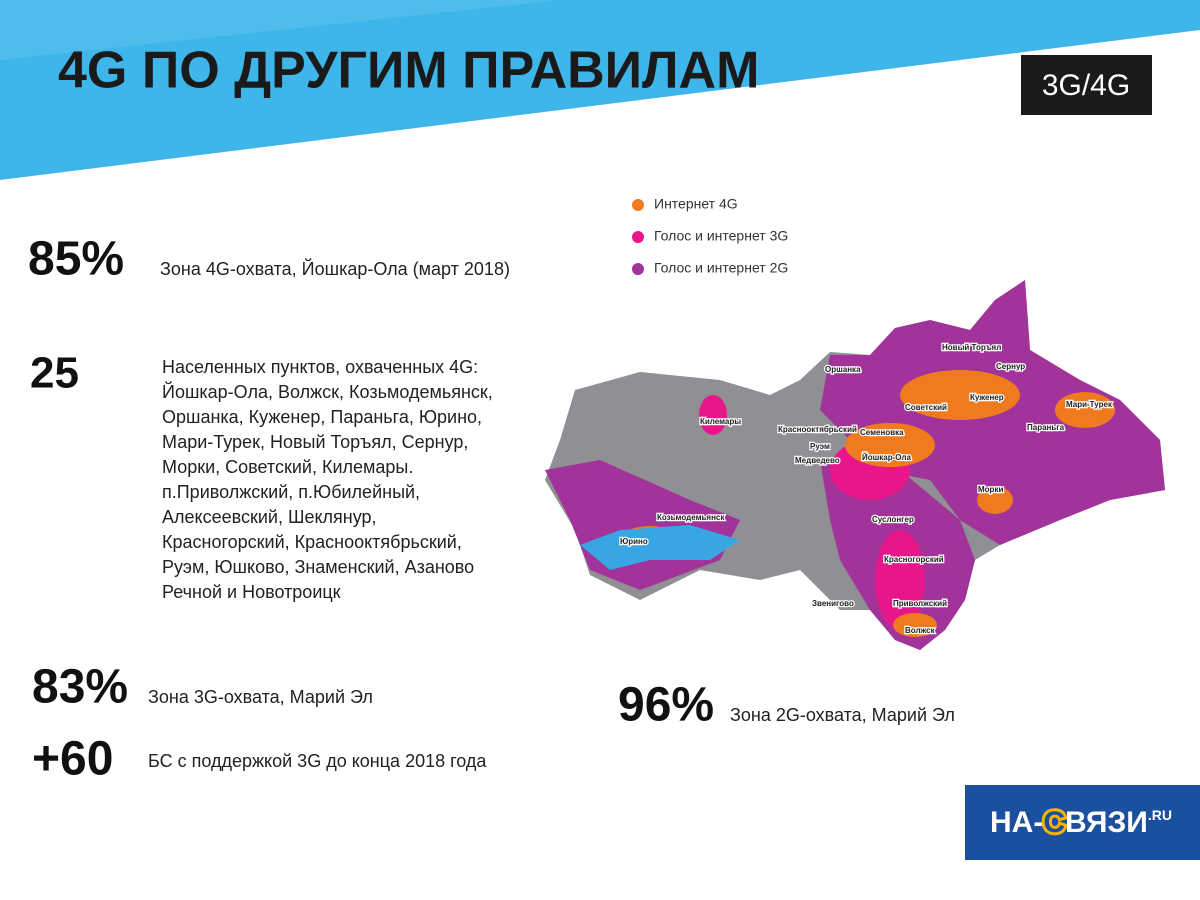 Image resolution: width=1200 pixels, height=900 pixels. Describe the element at coordinates (1016, 822) in the screenshot. I see `logo-part: НА-` at that location.